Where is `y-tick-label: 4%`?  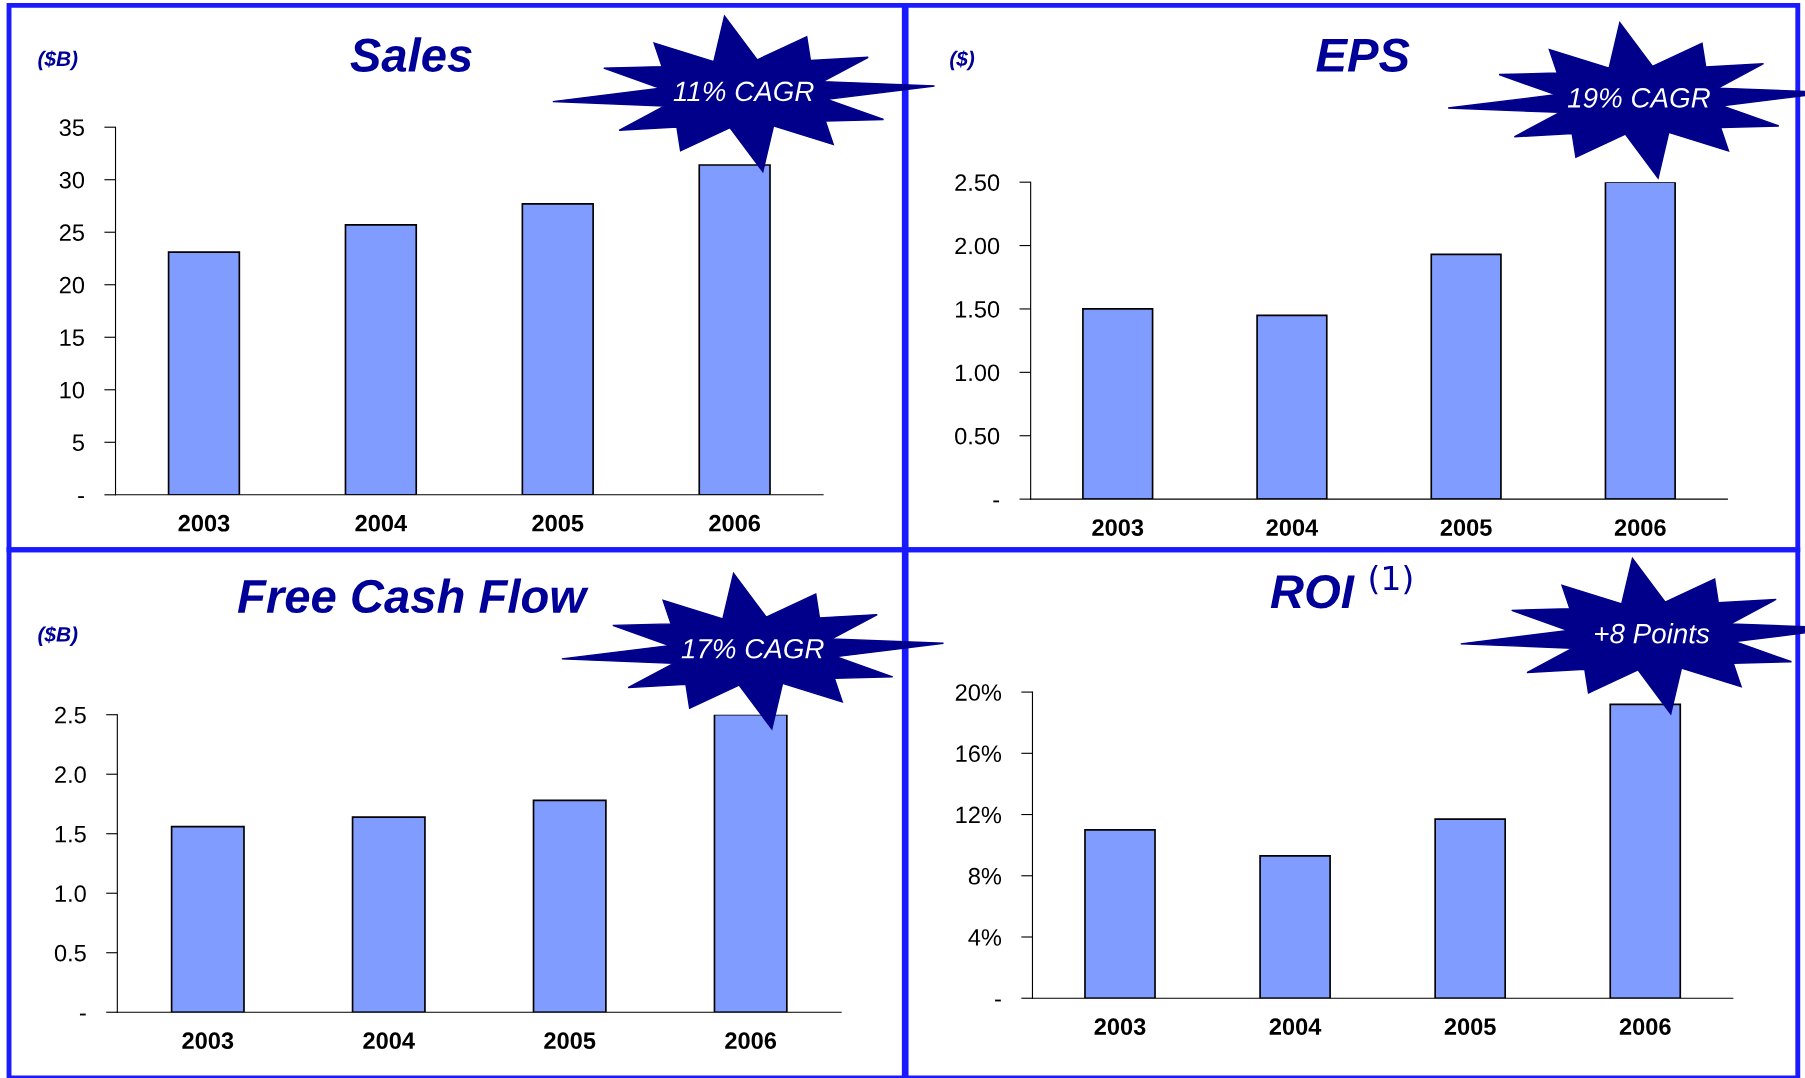 y-tick-label: 4% is located at coordinates (985, 937).